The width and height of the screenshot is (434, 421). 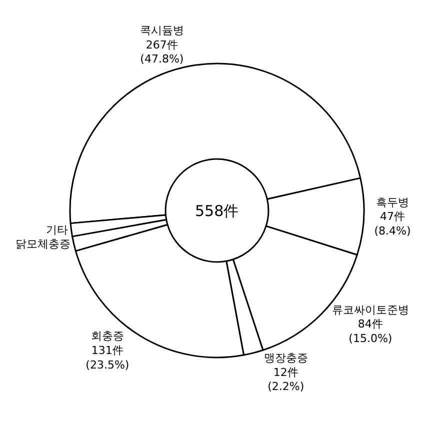 What do you see at coordinates (43, 244) in the screenshot?
I see `slice-label: 닭모체충증` at bounding box center [43, 244].